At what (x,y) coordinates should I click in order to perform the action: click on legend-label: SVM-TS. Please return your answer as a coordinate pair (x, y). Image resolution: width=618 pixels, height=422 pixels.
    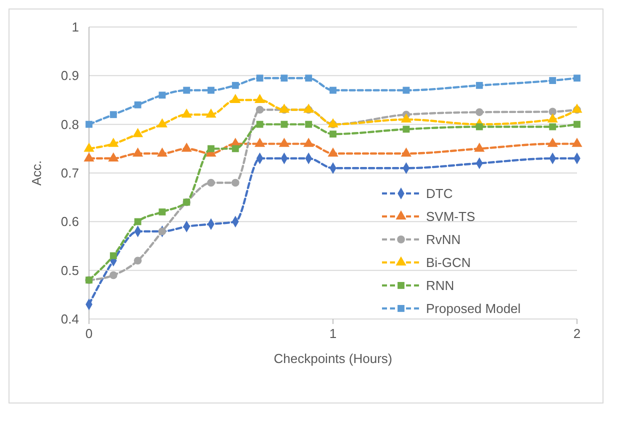
    Looking at the image, I should click on (451, 216).